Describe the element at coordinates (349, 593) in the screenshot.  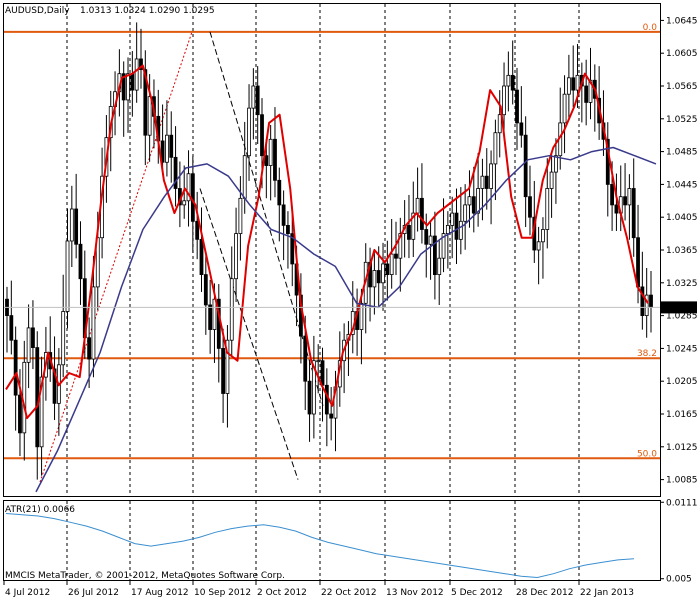
I see `time-label: 22 Oct 2012` at that location.